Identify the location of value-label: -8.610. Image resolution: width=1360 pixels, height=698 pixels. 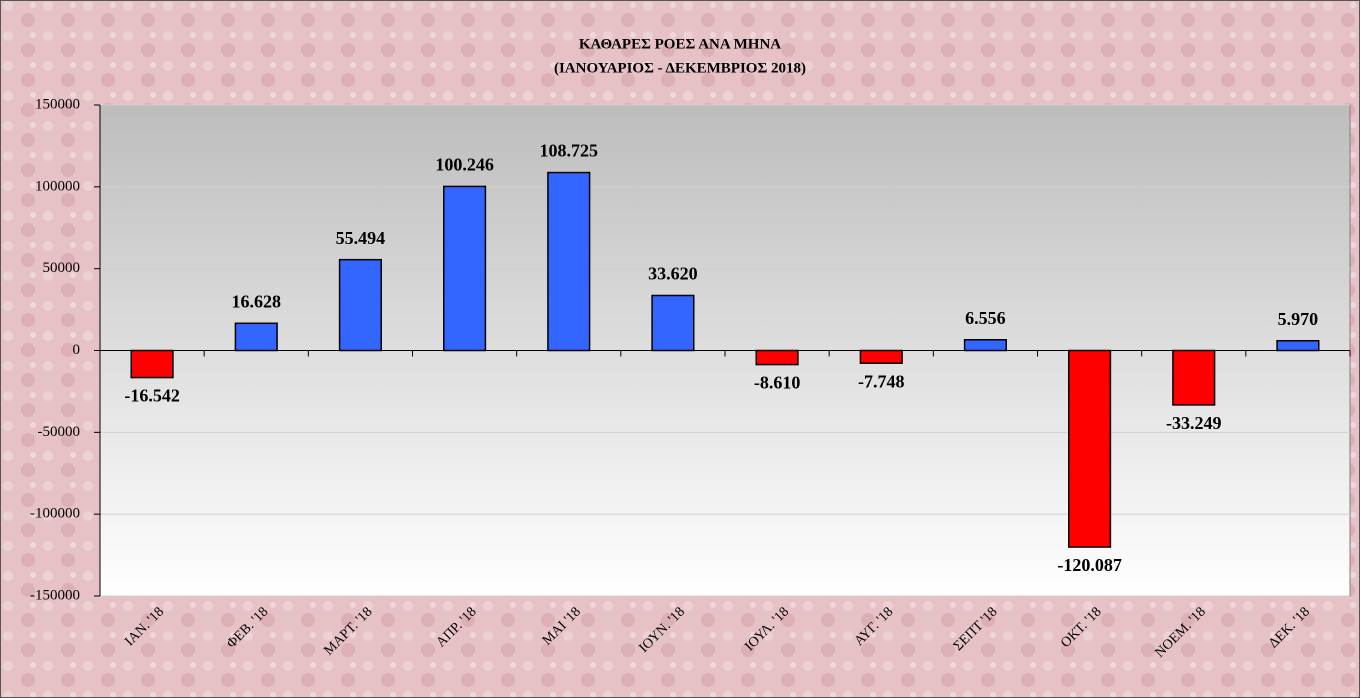
(777, 383).